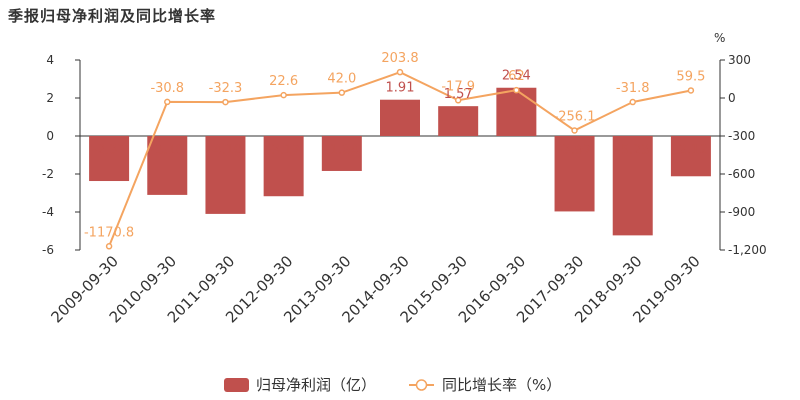 Image resolution: width=800 pixels, height=400 pixels. What do you see at coordinates (400, 88) in the screenshot?
I see `bar-data-label: 1.91` at bounding box center [400, 88].